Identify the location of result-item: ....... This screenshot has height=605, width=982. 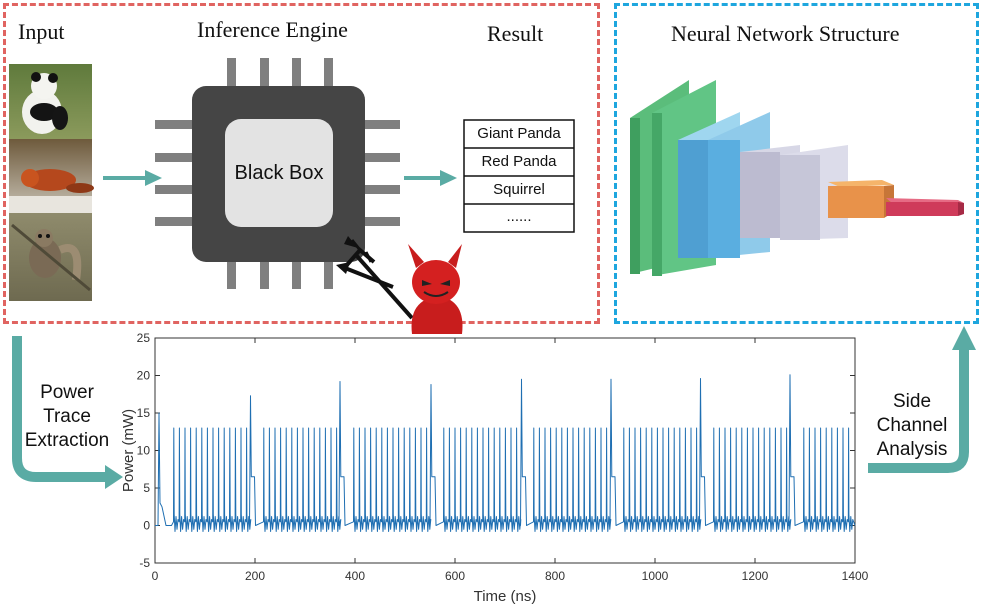
(519, 216).